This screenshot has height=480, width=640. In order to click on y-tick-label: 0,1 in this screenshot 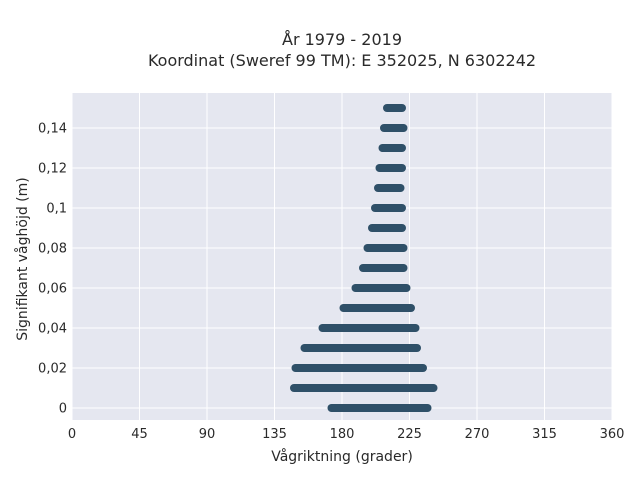, I will do `click(56, 209)`.